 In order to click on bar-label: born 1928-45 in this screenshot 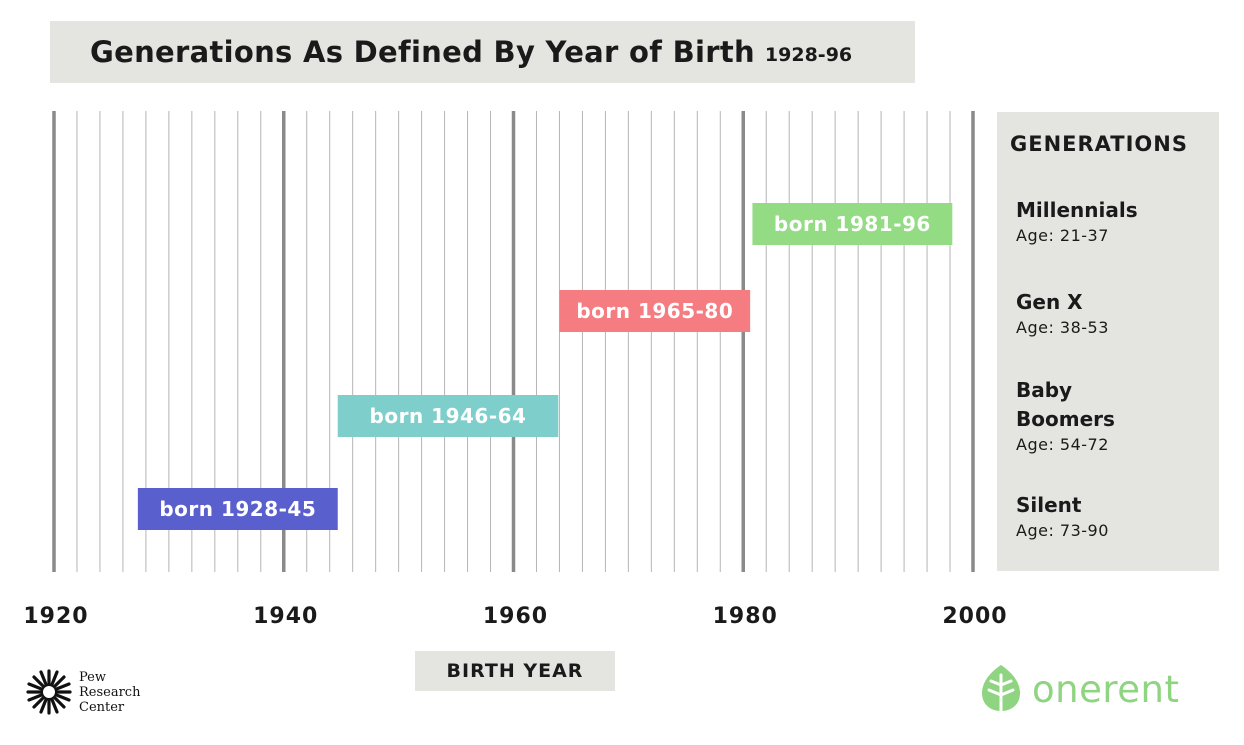, I will do `click(237, 509)`.